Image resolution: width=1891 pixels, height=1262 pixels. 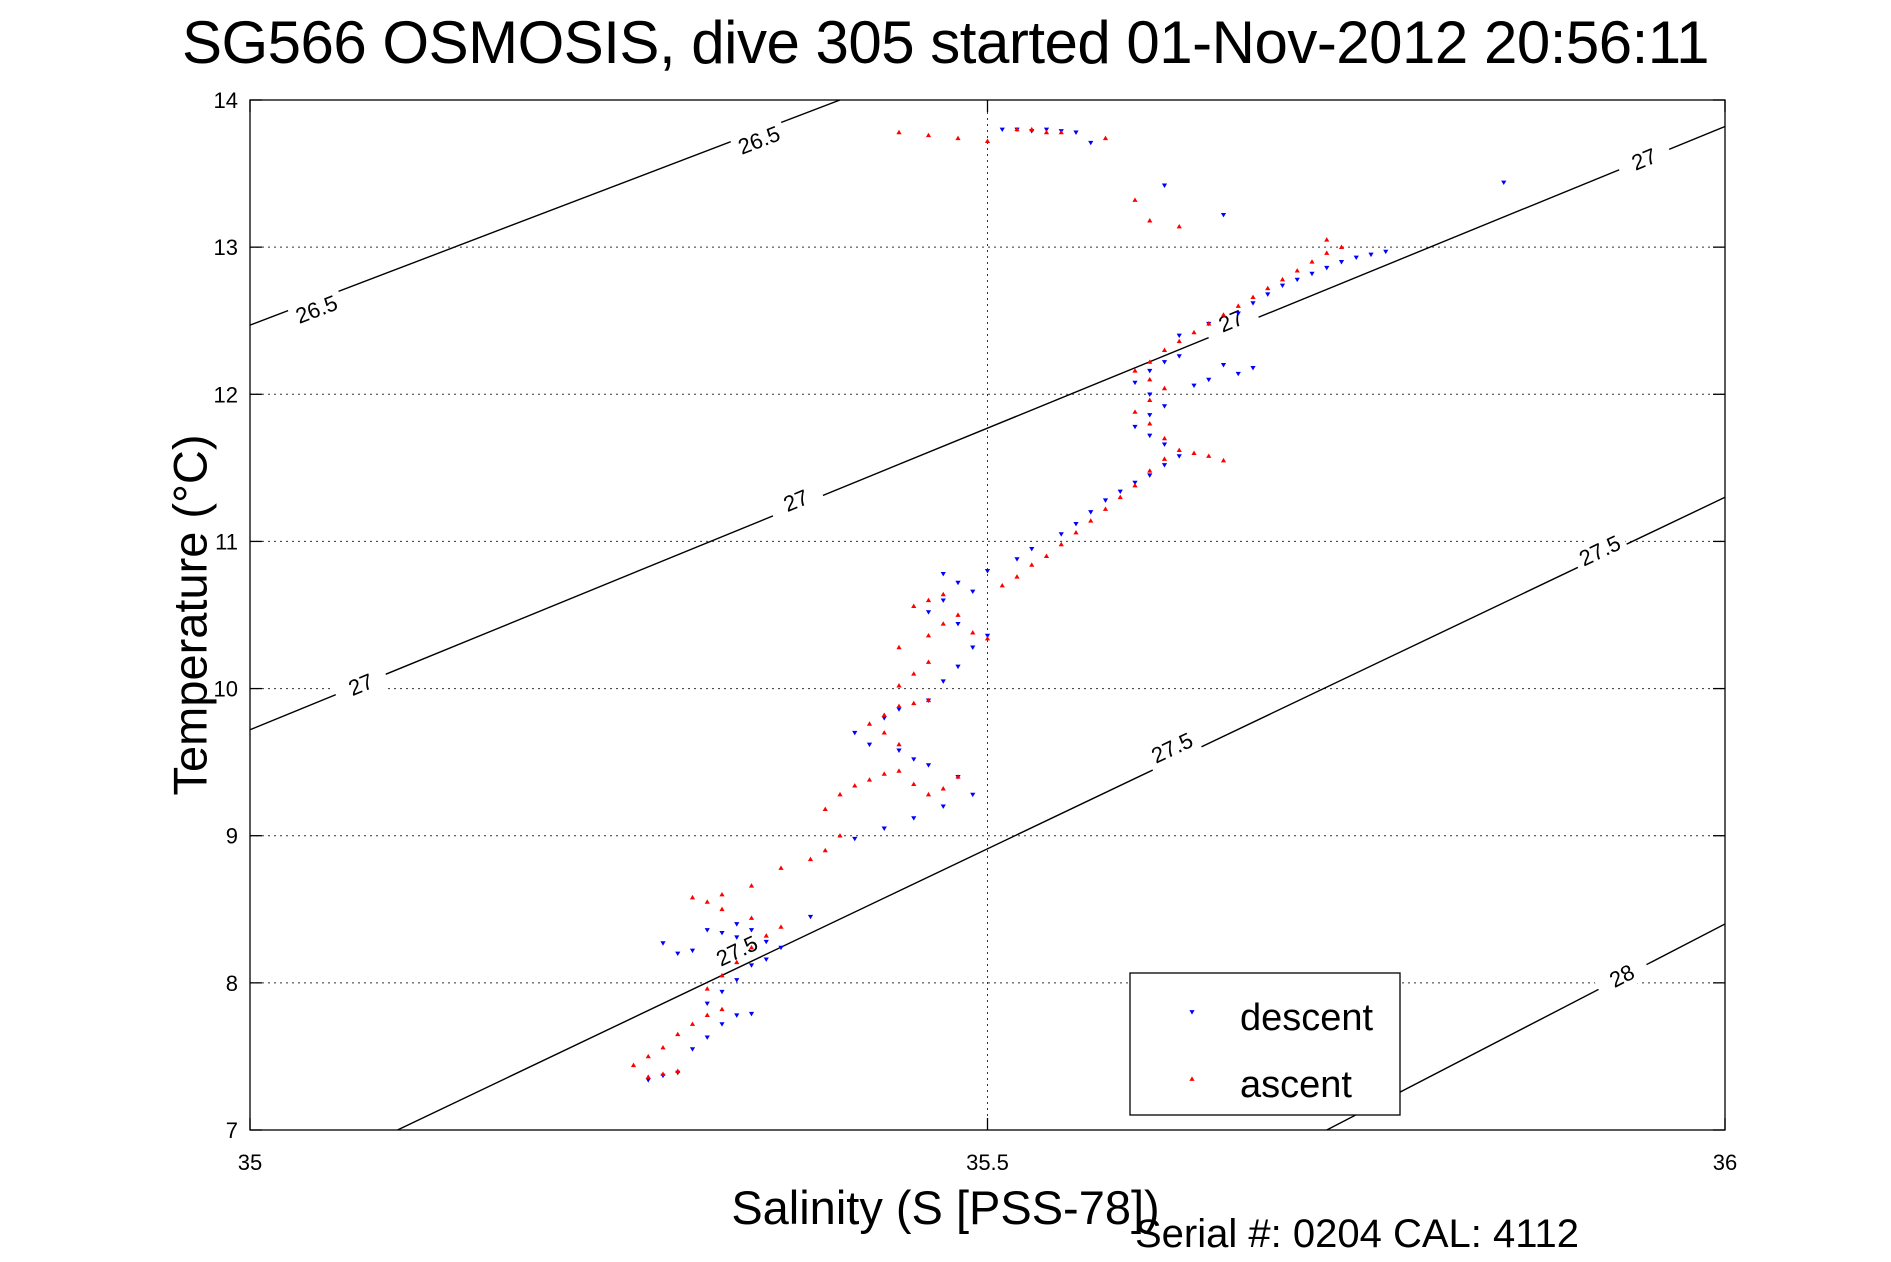 I want to click on legend-marker-descent, so click(x=1192, y=1012).